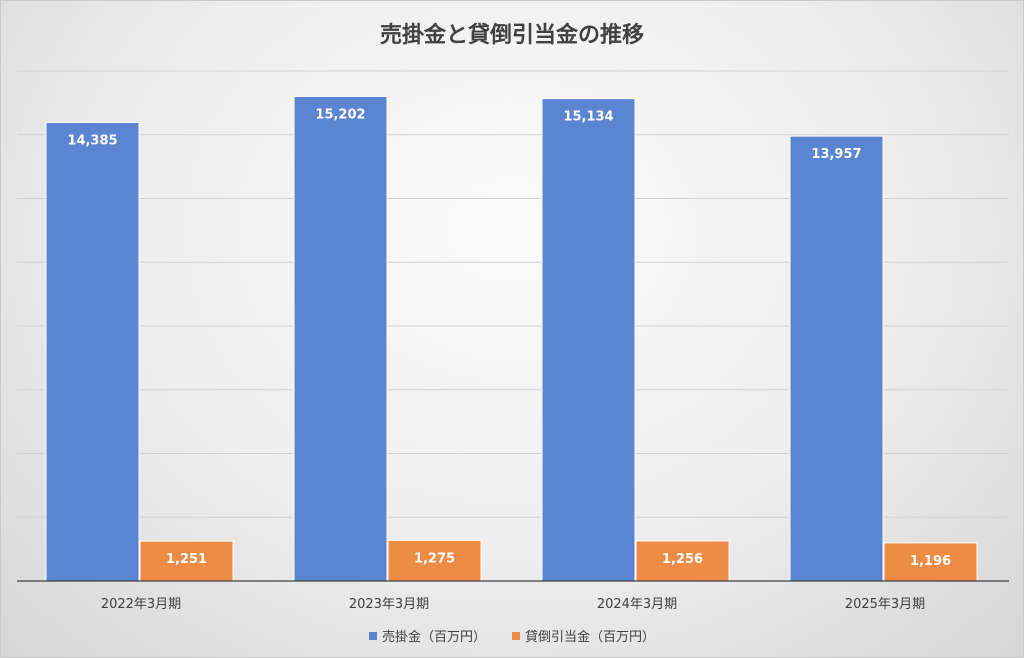  What do you see at coordinates (637, 604) in the screenshot?
I see `x-tick-label: 2024年3月期` at bounding box center [637, 604].